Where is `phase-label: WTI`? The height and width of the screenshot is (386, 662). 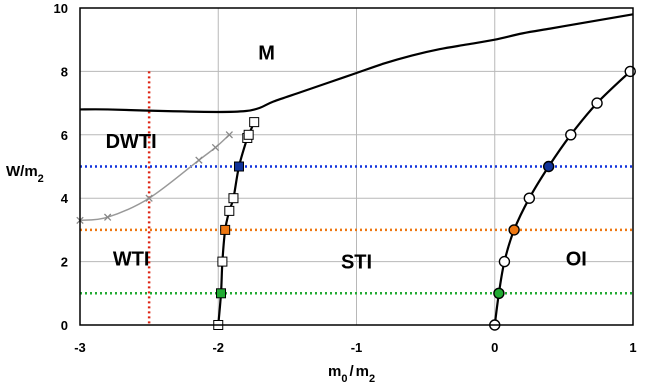
phase-label: WTI is located at coordinates (131, 259).